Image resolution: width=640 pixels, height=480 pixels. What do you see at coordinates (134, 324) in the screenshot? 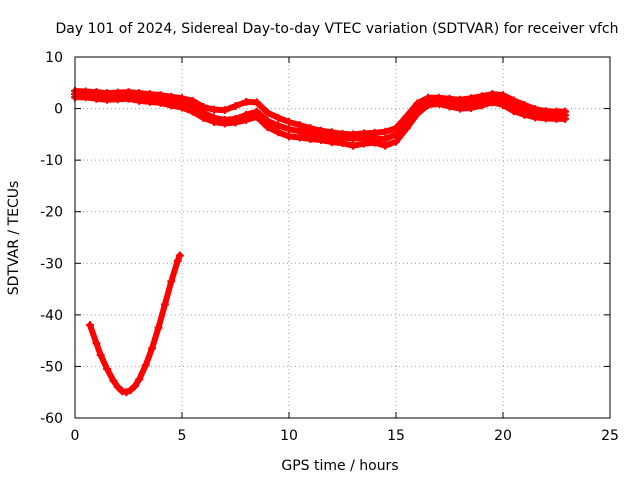
I see `series-line-arc` at bounding box center [134, 324].